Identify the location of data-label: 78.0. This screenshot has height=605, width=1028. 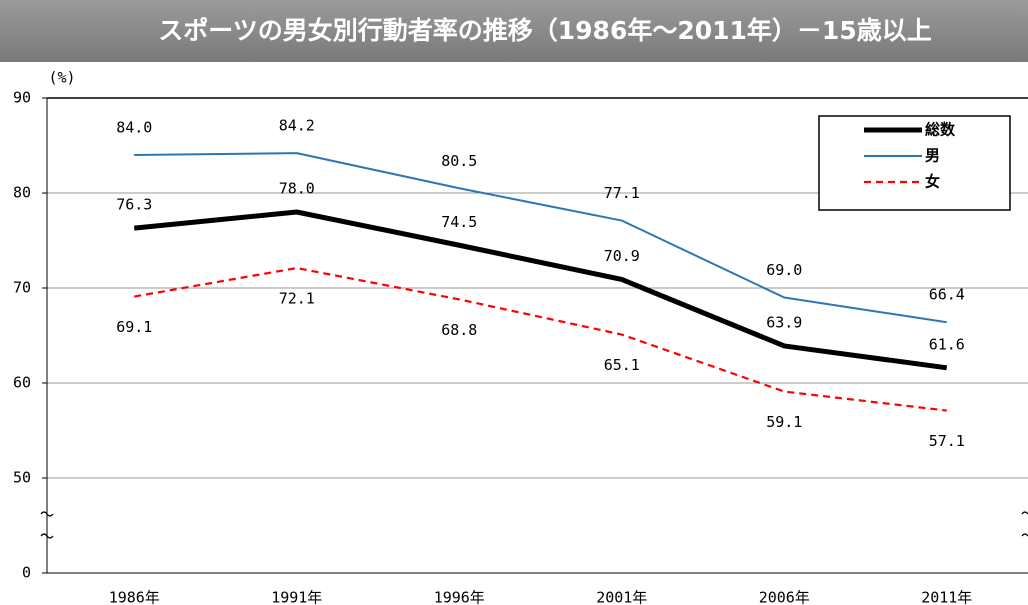
(297, 189).